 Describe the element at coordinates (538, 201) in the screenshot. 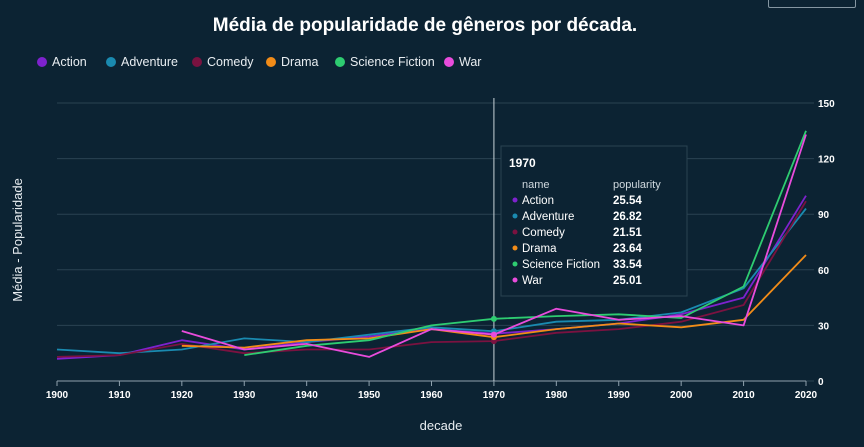

I see `tooltip-row-name: Action` at that location.